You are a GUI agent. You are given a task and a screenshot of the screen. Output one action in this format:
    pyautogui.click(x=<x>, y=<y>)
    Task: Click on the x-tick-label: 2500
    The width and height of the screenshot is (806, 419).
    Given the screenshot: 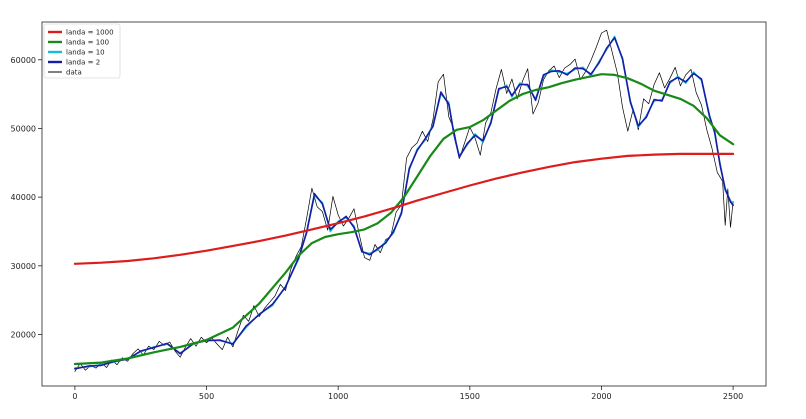 What is the action you would take?
    pyautogui.click(x=733, y=396)
    